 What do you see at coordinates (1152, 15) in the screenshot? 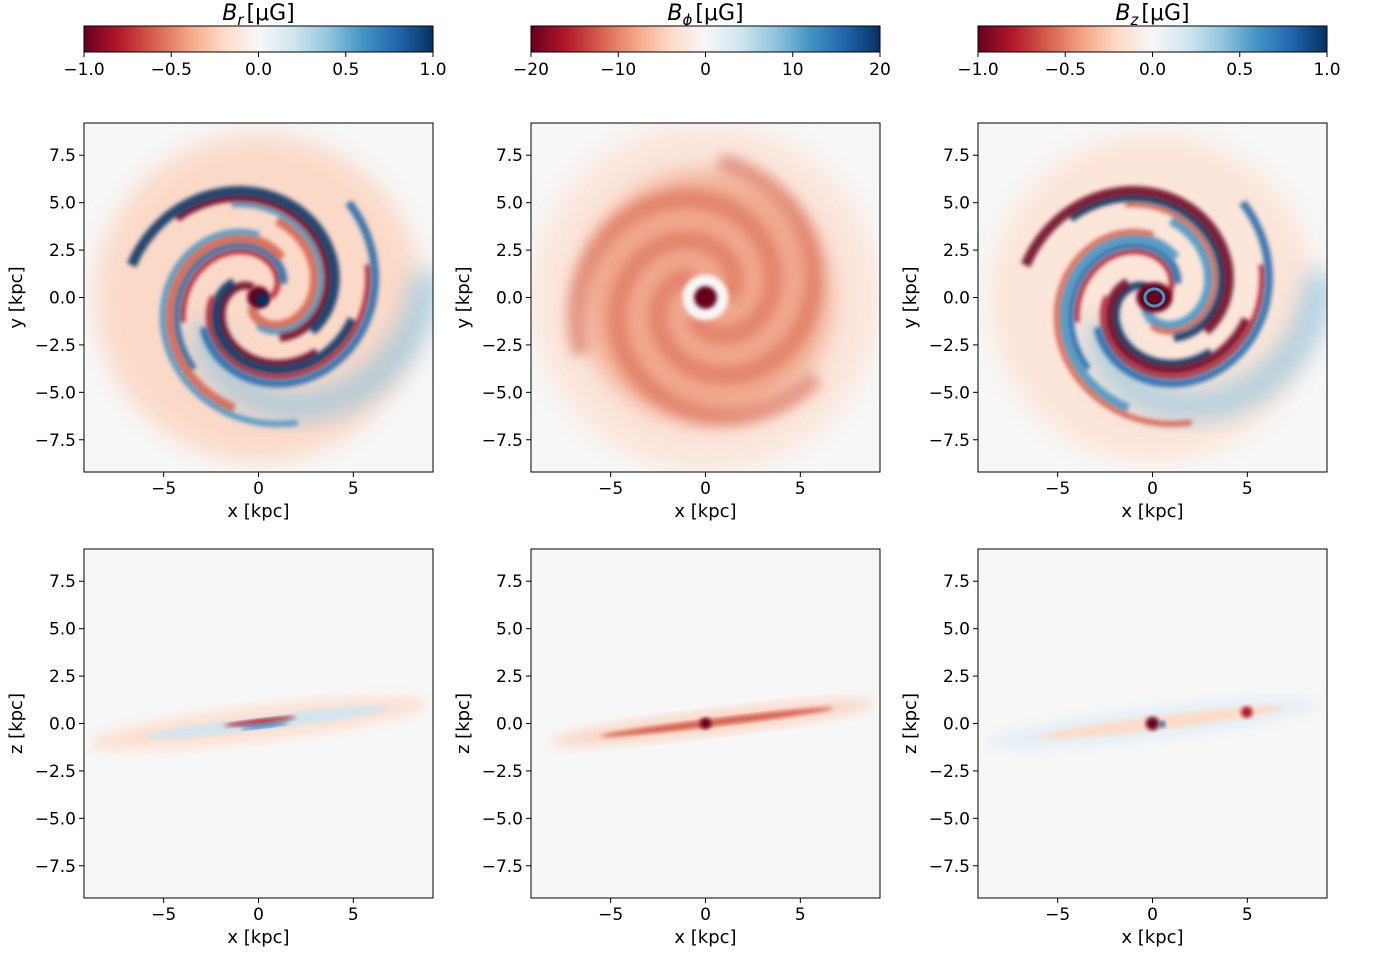
I see `colorbar-title-Bz: Bz [μG]` at bounding box center [1152, 15].